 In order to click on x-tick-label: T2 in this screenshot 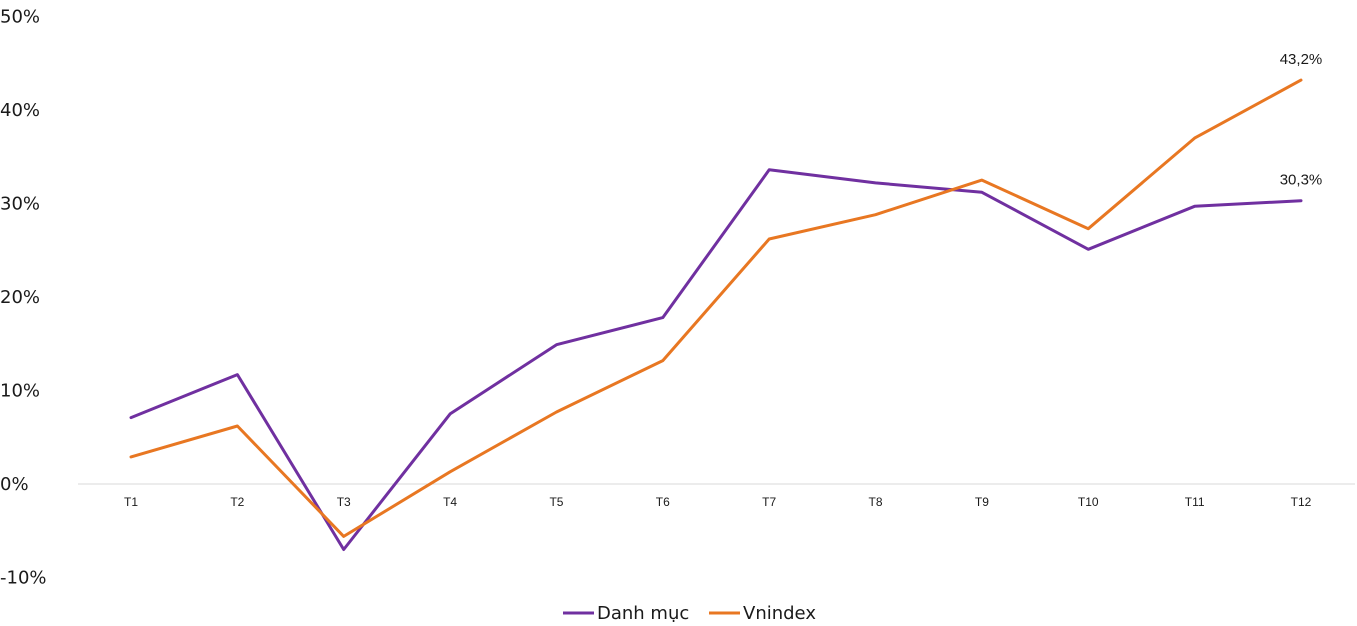, I will do `click(237, 502)`.